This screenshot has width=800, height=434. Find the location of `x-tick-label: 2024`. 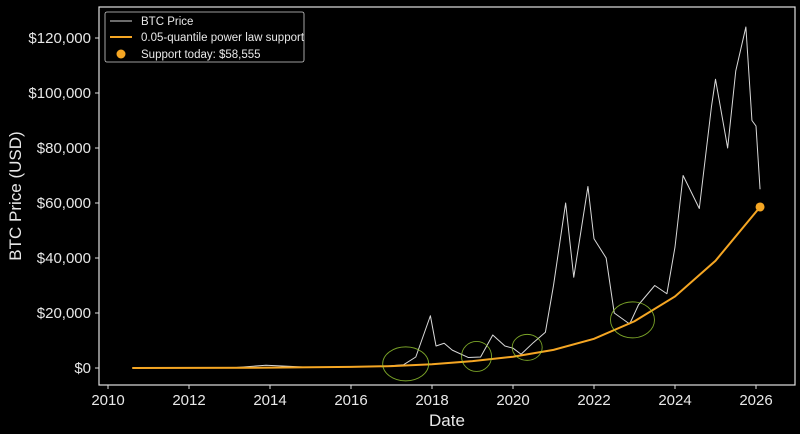

x-tick-label: 2024 is located at coordinates (674, 400).